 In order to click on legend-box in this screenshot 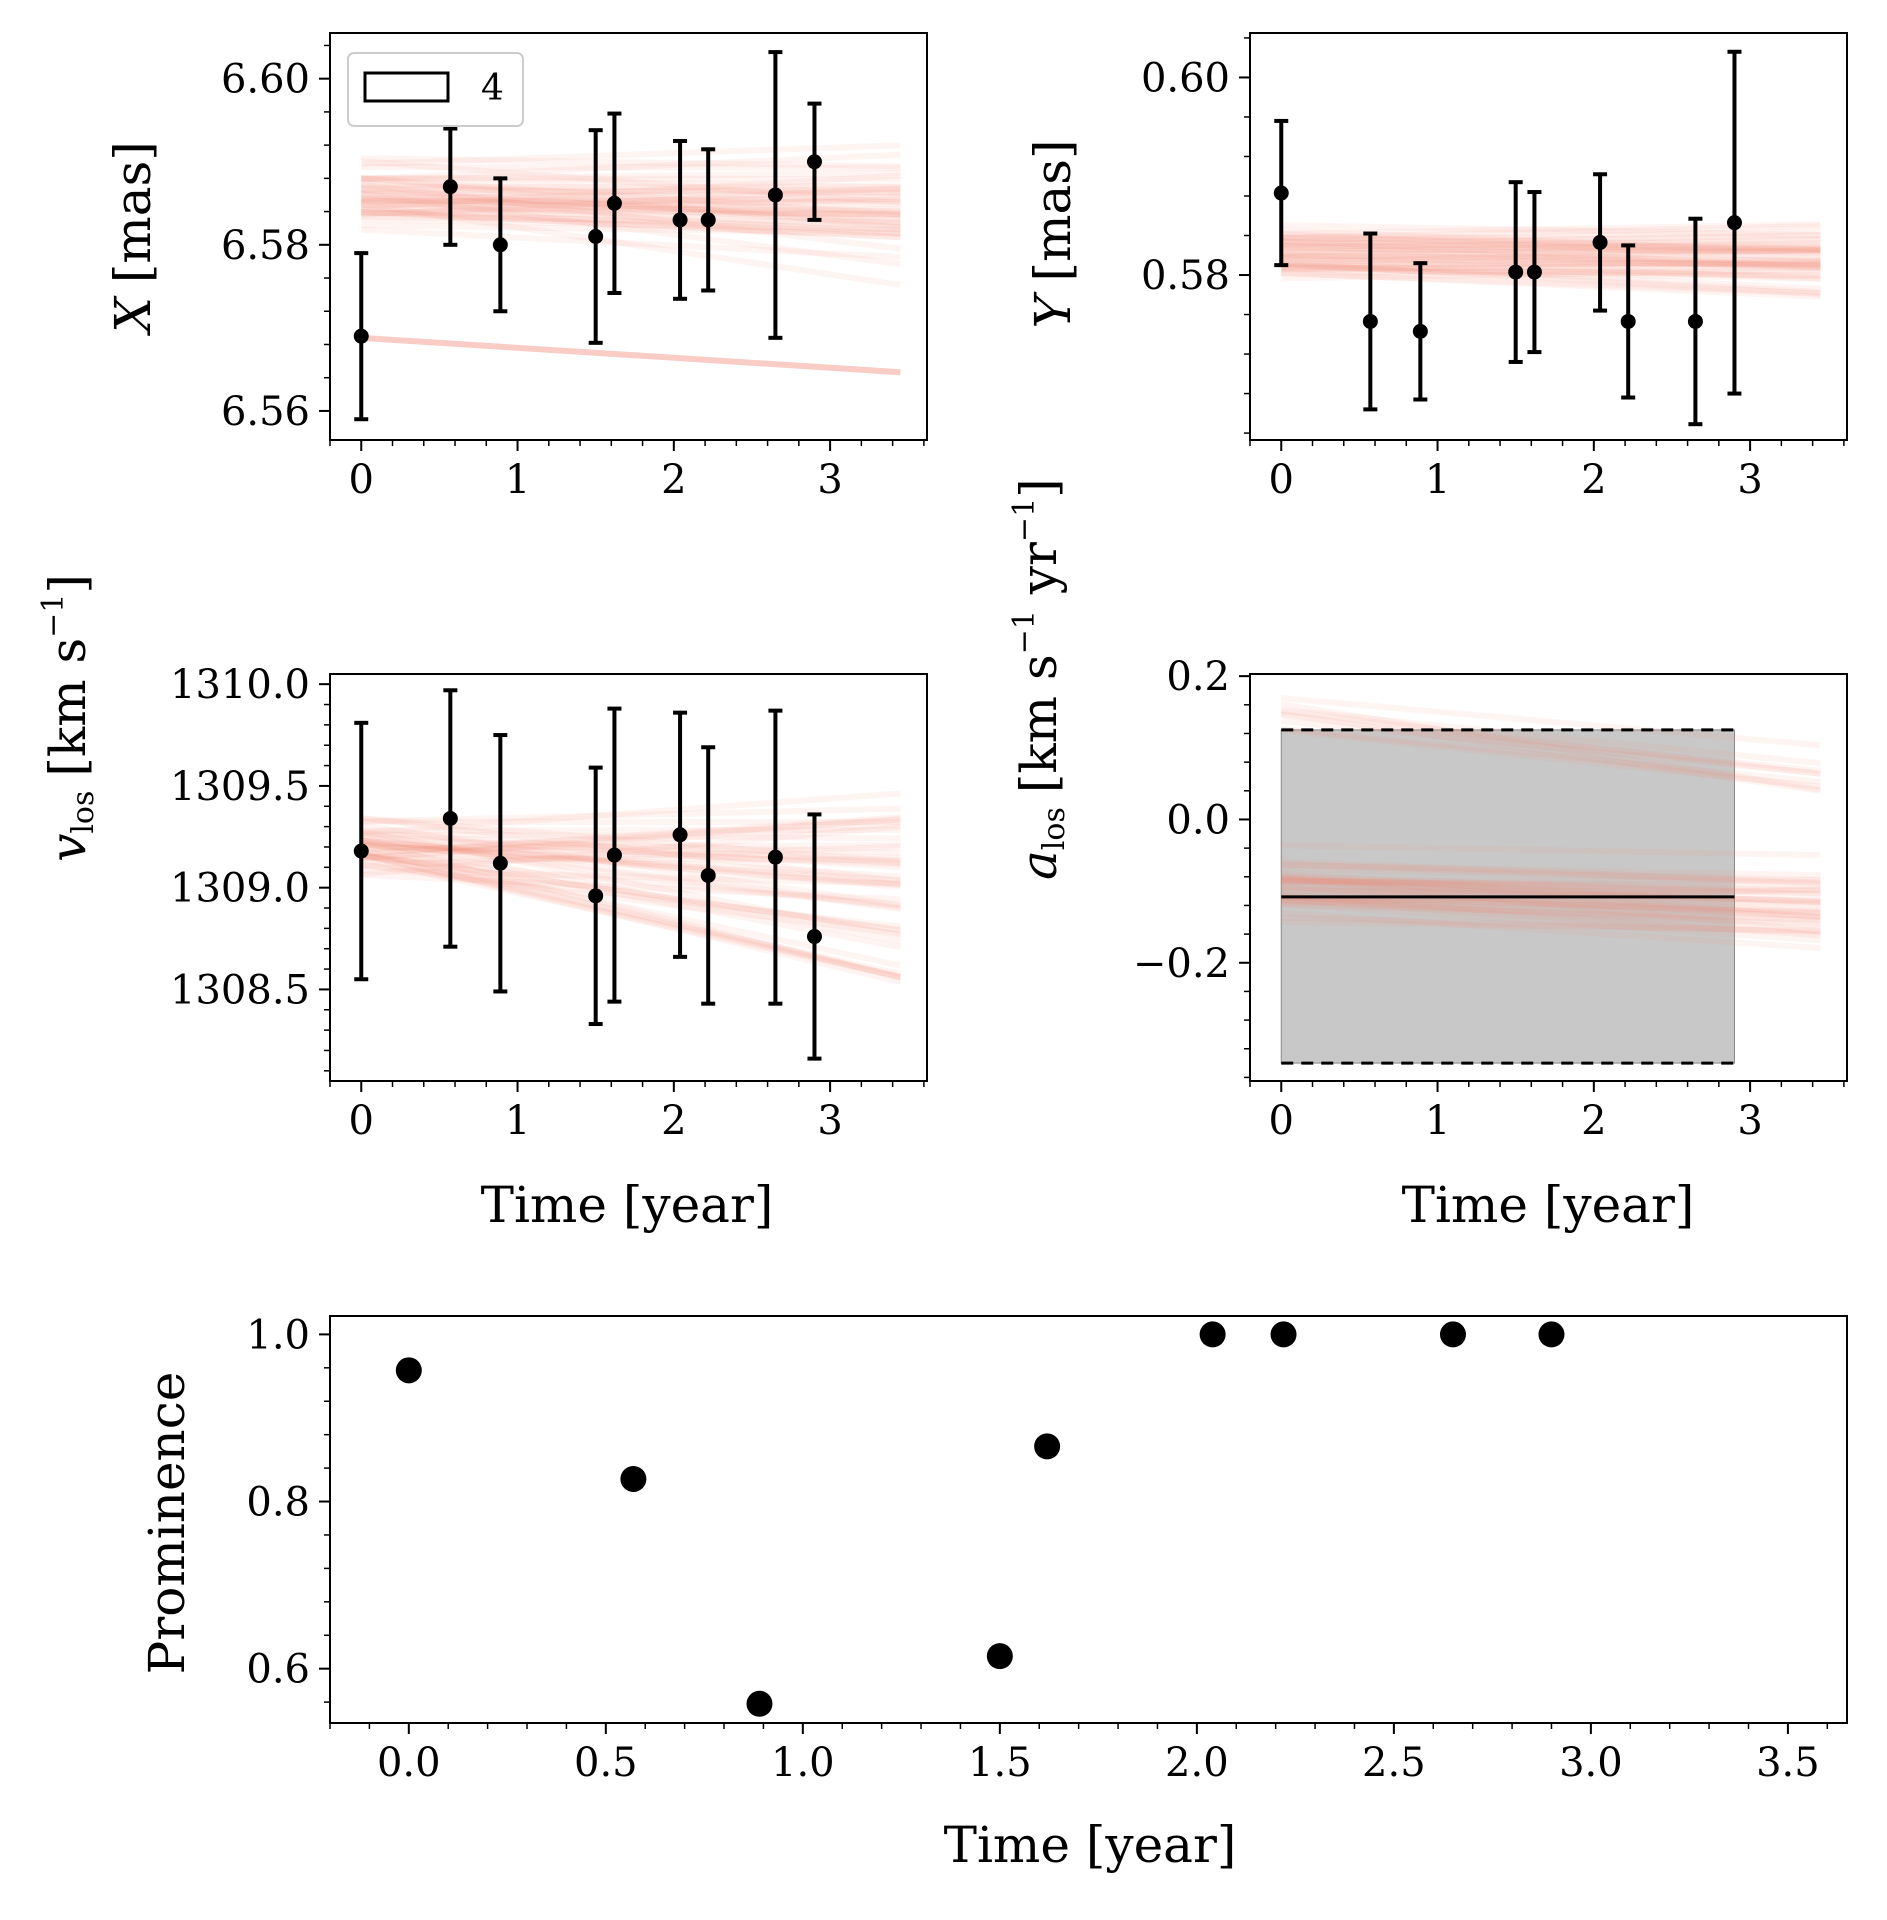, I will do `click(435, 89)`.